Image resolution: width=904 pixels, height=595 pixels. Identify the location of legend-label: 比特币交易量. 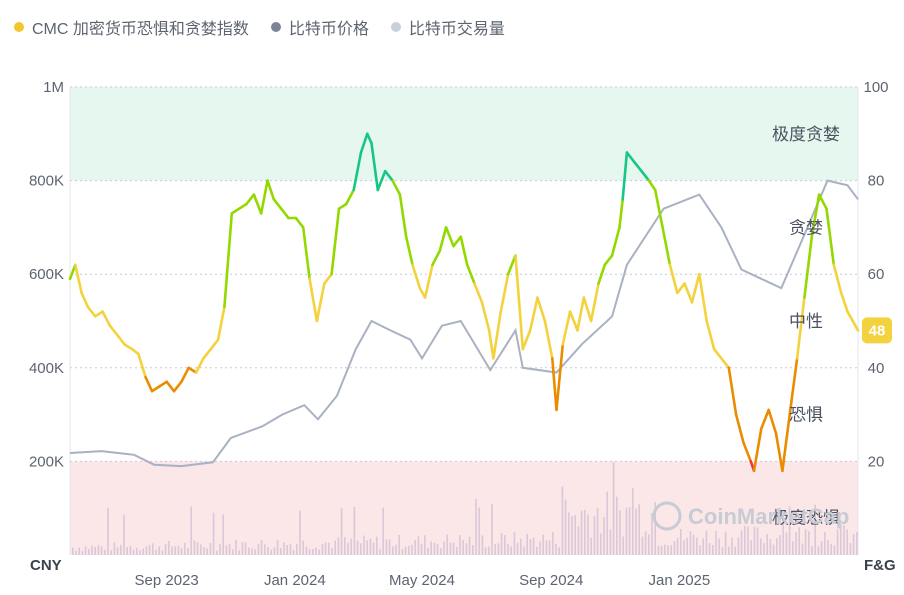
(456, 29).